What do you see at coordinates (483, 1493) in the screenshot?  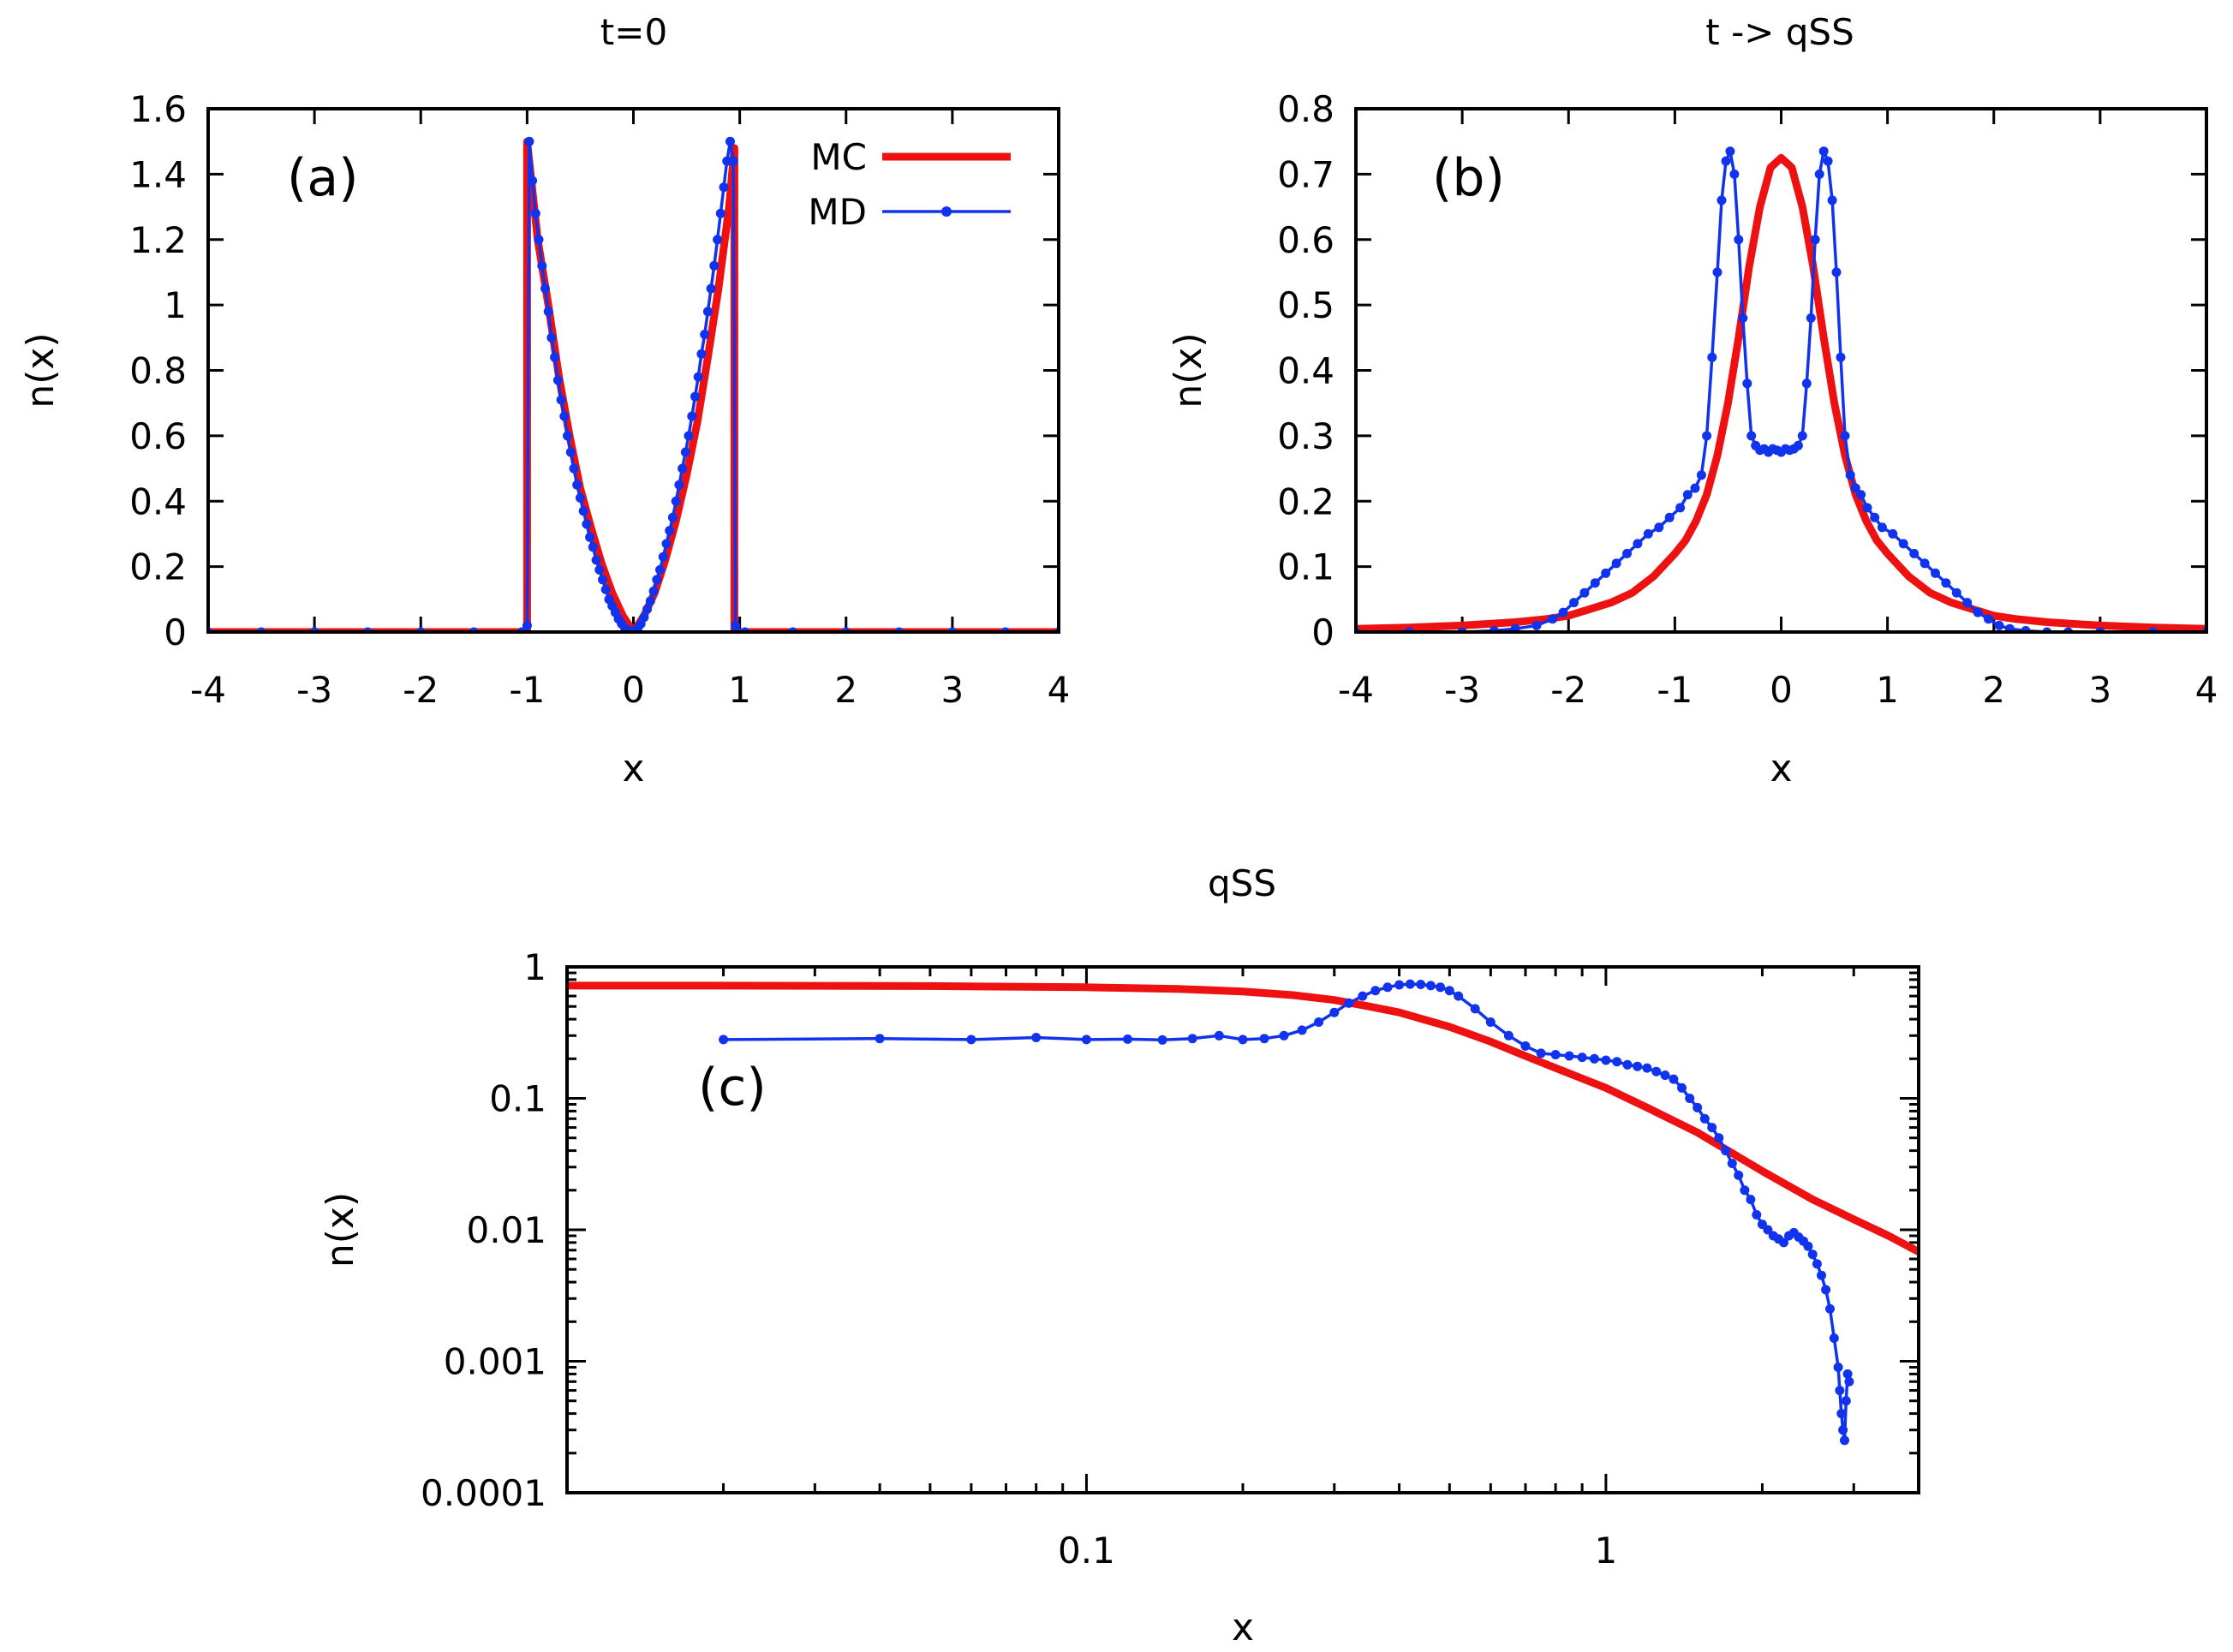 I see `y-tick-label: 0.0001` at bounding box center [483, 1493].